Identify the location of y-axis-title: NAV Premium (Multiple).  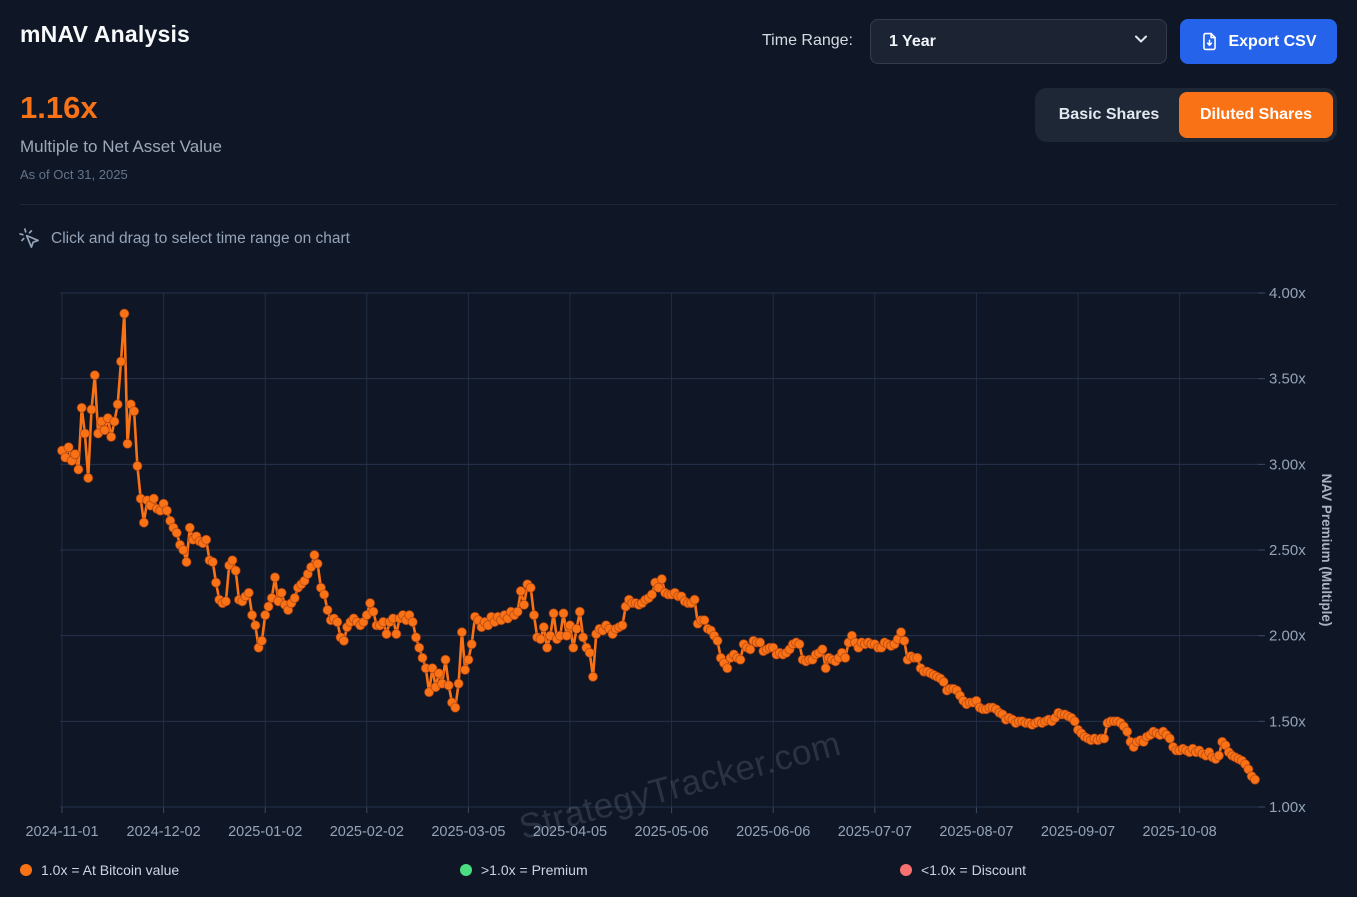
(1326, 550).